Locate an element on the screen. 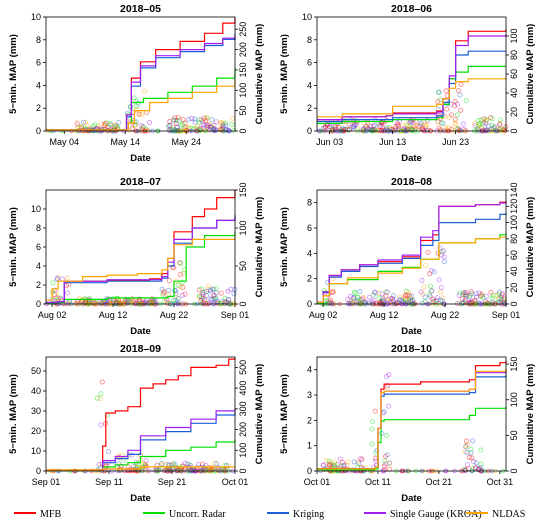  series-line-nldas is located at coordinates (412, 97).